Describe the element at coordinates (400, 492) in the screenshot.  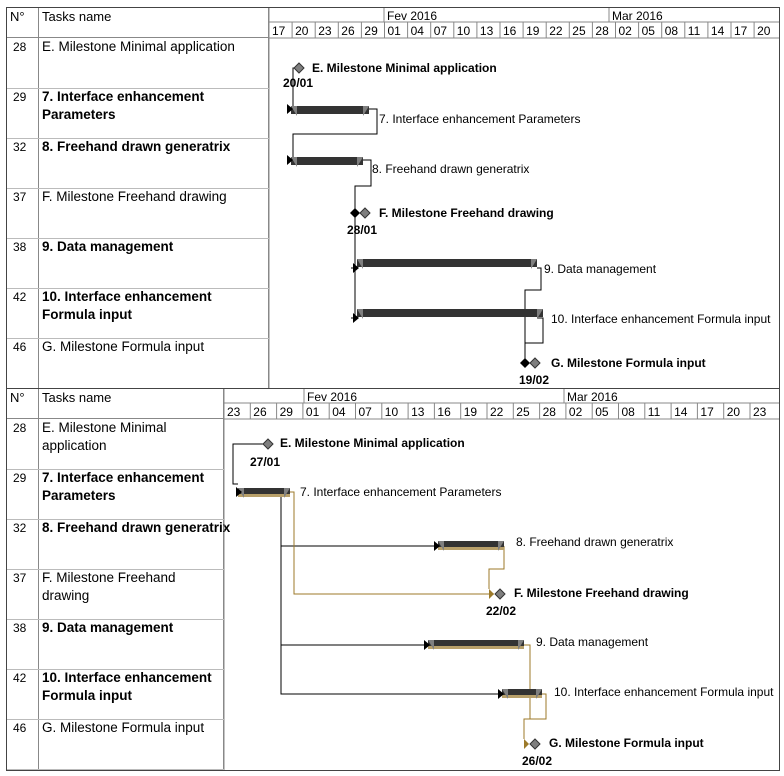
I see `bar-label: 7. Interface enhancement Parameters` at that location.